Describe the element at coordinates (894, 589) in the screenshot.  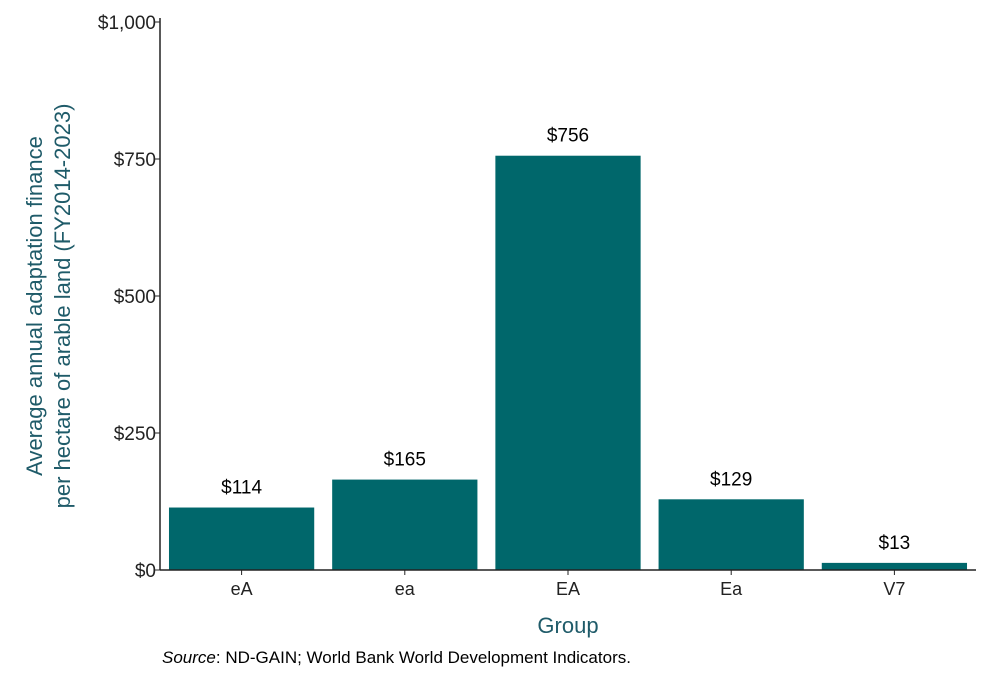
I see `x-tick-label: V7` at that location.